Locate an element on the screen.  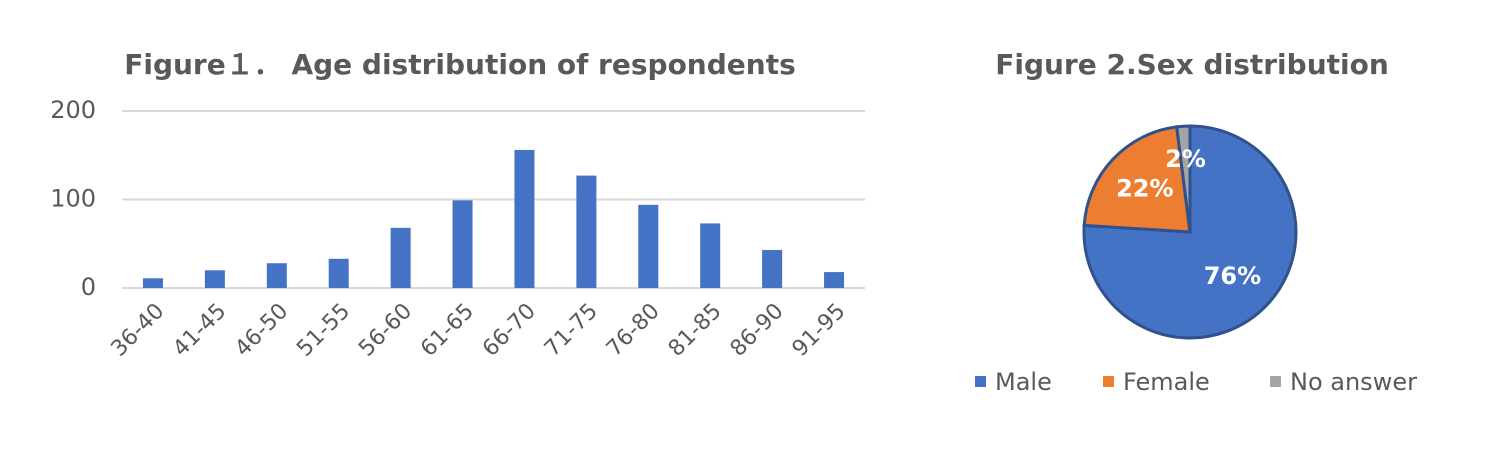
data-label: 76% is located at coordinates (1232, 276).